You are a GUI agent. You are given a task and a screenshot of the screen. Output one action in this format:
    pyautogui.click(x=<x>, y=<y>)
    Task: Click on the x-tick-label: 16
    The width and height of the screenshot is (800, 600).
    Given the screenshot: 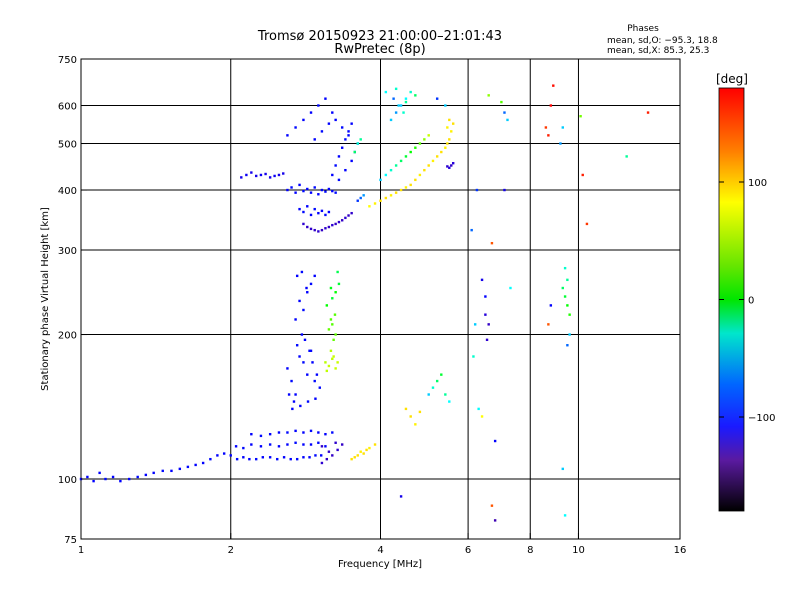 What is the action you would take?
    pyautogui.click(x=680, y=550)
    